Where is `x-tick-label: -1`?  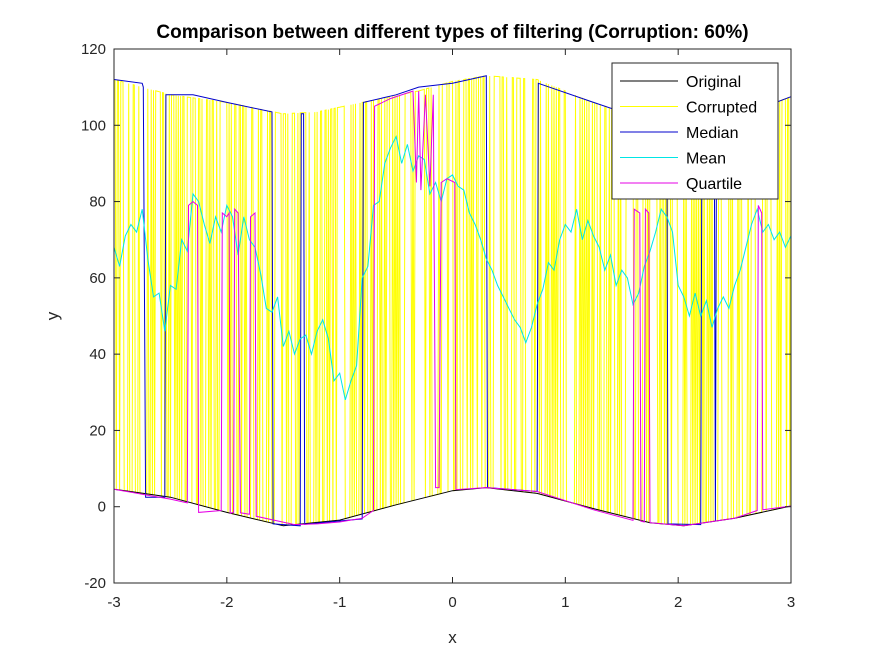 x-tick-label: -1 is located at coordinates (339, 602).